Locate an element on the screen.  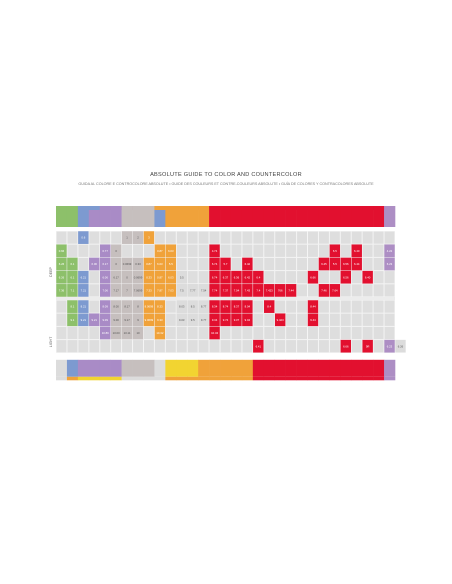
grid-cell-code: 0.0699 is located at coordinates (138, 277).